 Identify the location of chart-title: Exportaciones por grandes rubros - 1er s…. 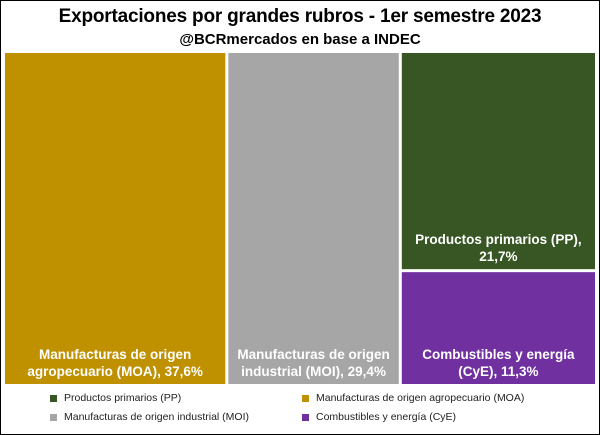
(300, 16).